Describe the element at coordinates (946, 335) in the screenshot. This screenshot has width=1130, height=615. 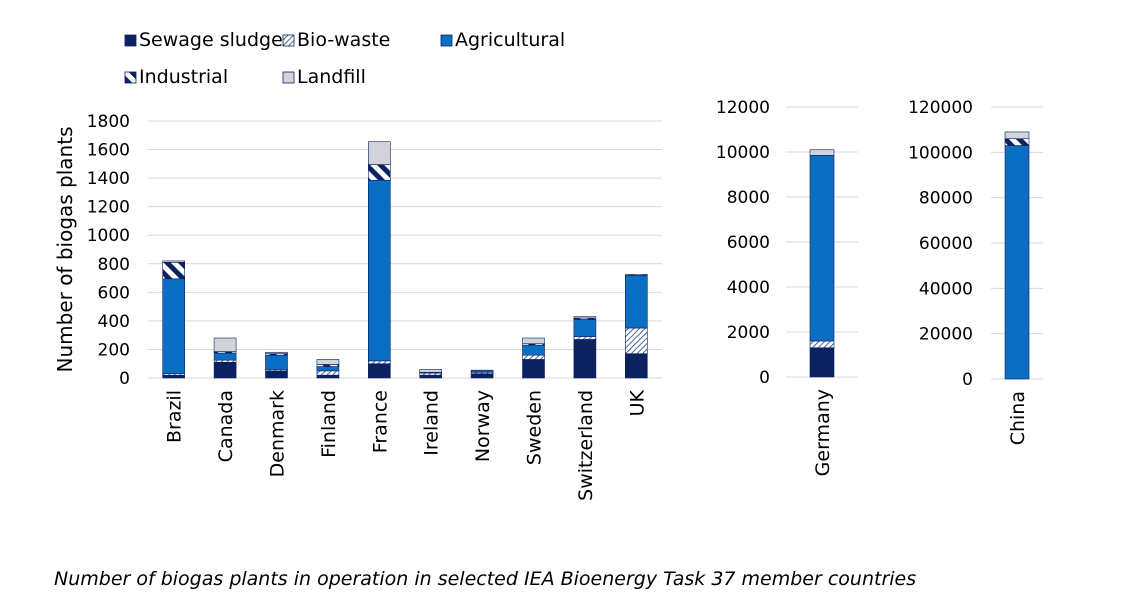
I see `y-tick-label: 20000` at that location.